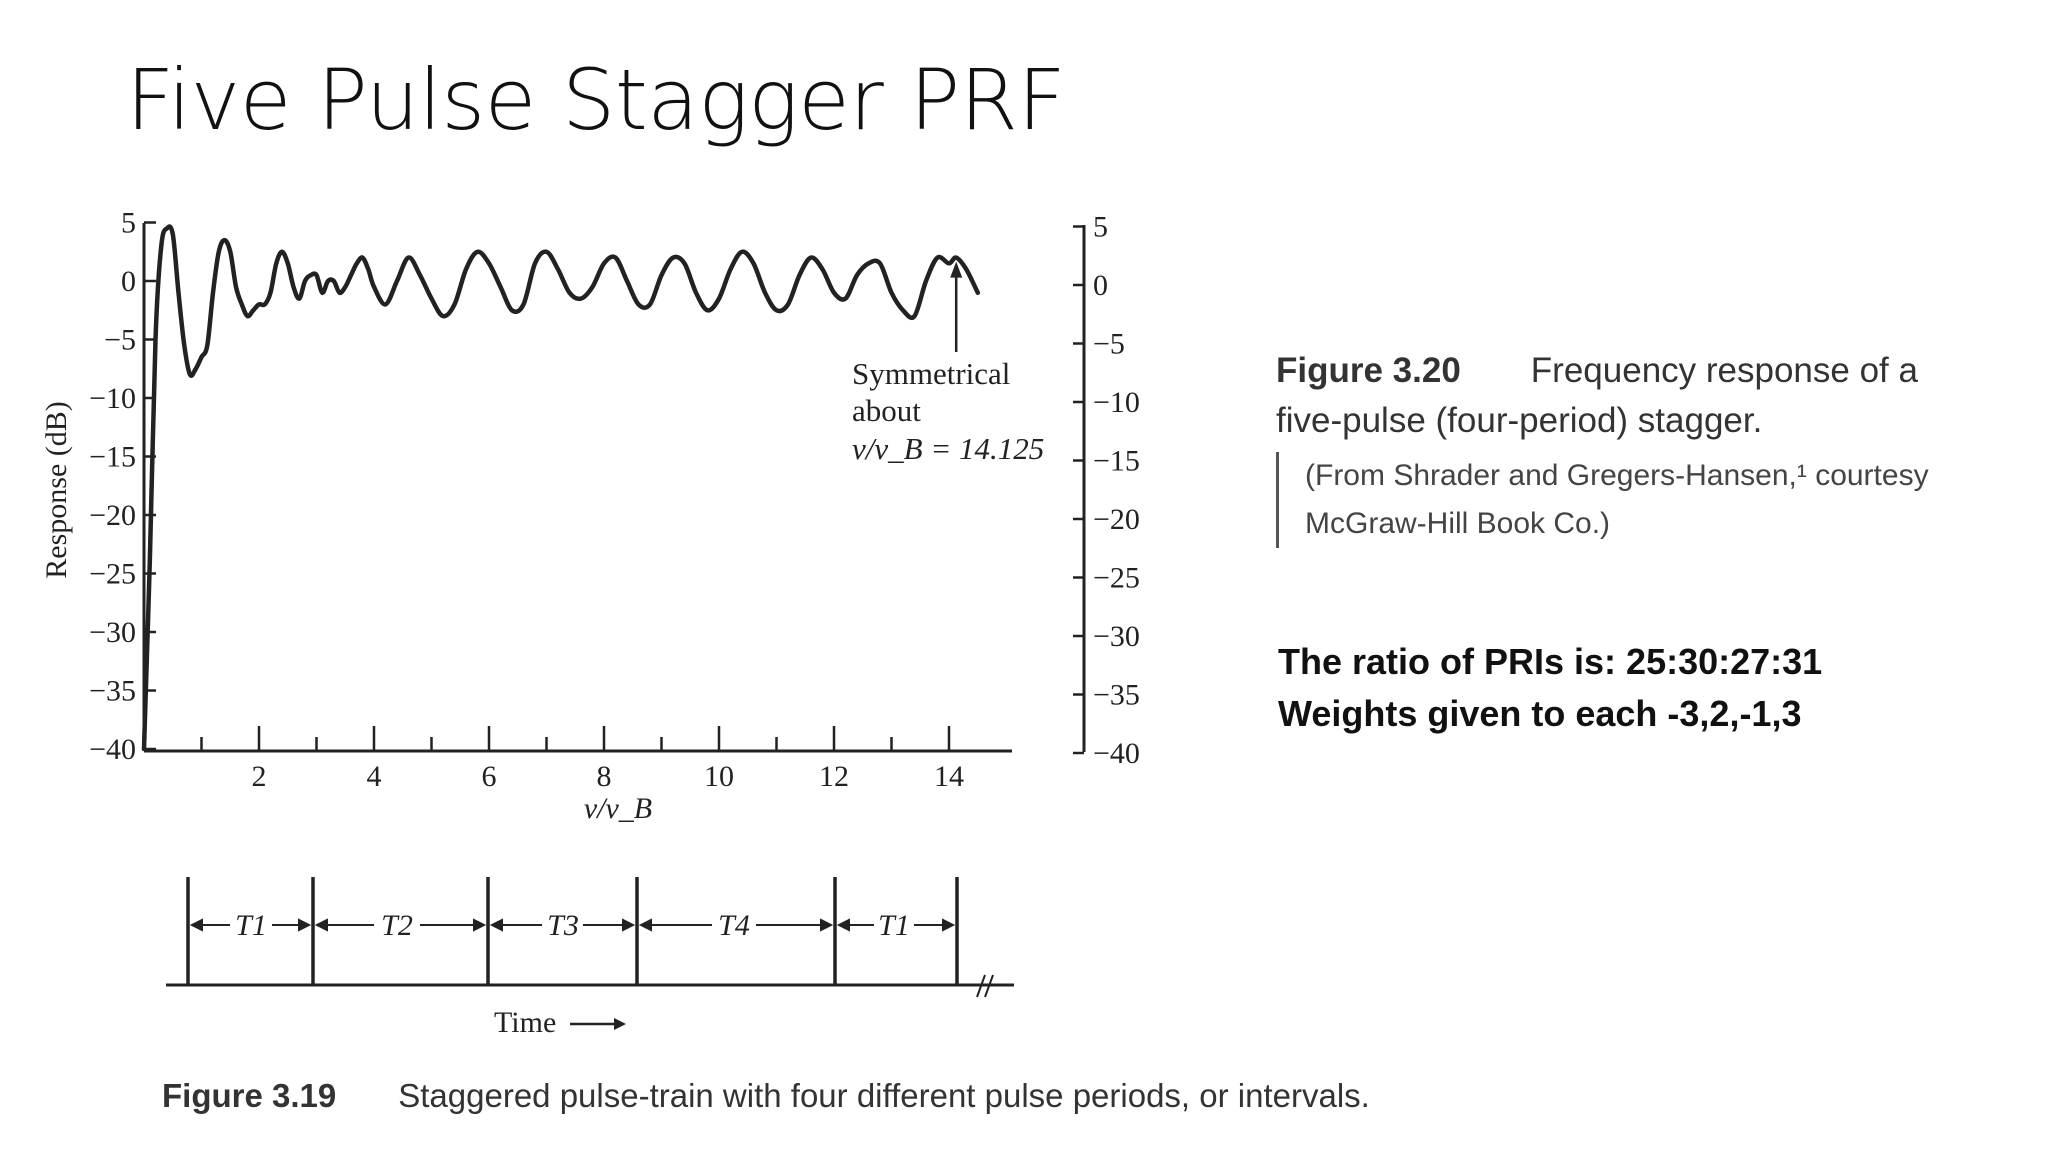 The width and height of the screenshot is (2048, 1152). What do you see at coordinates (1100, 285) in the screenshot?
I see `right-tick-label: 0` at bounding box center [1100, 285].